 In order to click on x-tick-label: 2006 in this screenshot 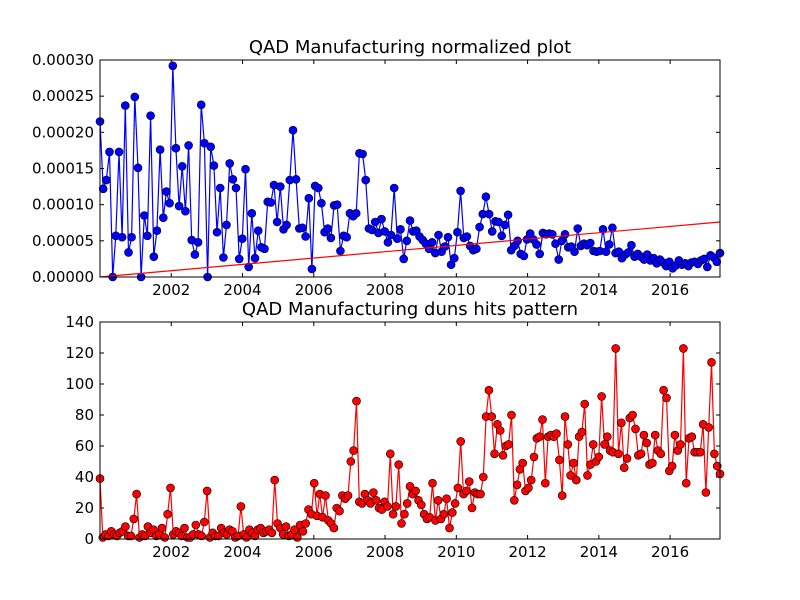, I will do `click(314, 552)`.